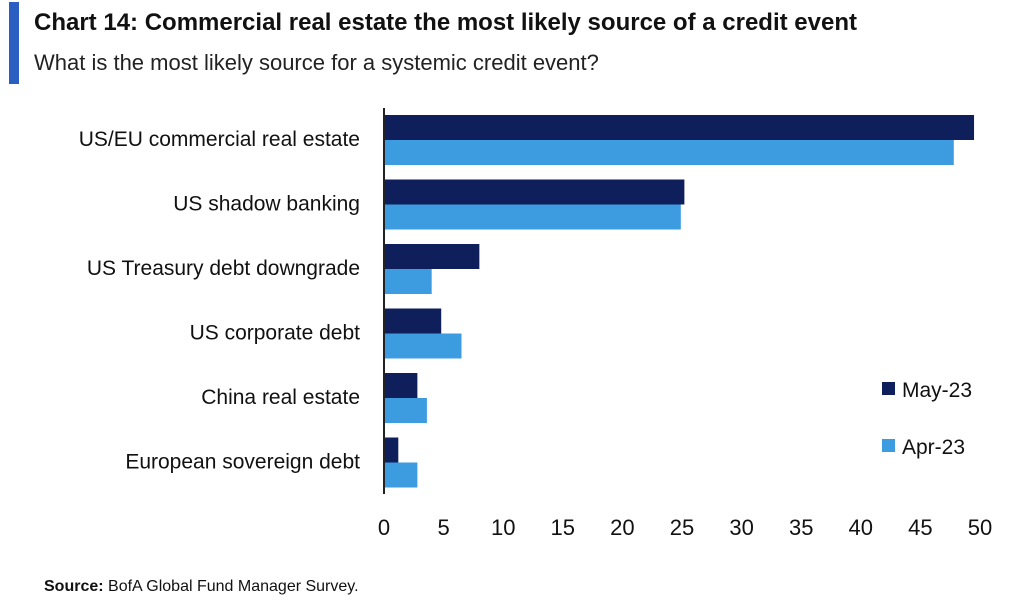  What do you see at coordinates (888, 445) in the screenshot?
I see `legend-swatch-apr` at bounding box center [888, 445].